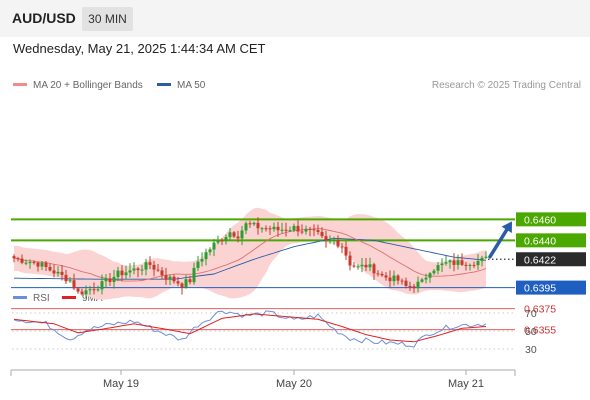 The image size is (590, 400). Describe the element at coordinates (540, 241) in the screenshot. I see `level-tag-0.6440: 0.6440` at that location.